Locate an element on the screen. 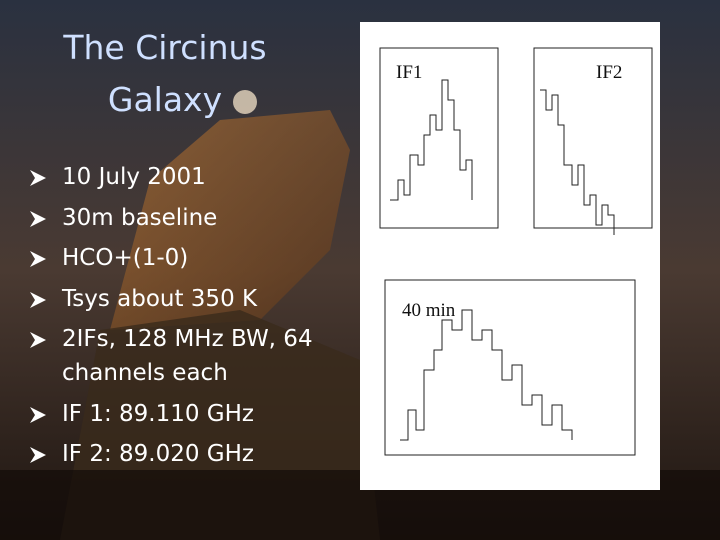 The height and width of the screenshot is (540, 720). plot-label: IF2 is located at coordinates (609, 72).